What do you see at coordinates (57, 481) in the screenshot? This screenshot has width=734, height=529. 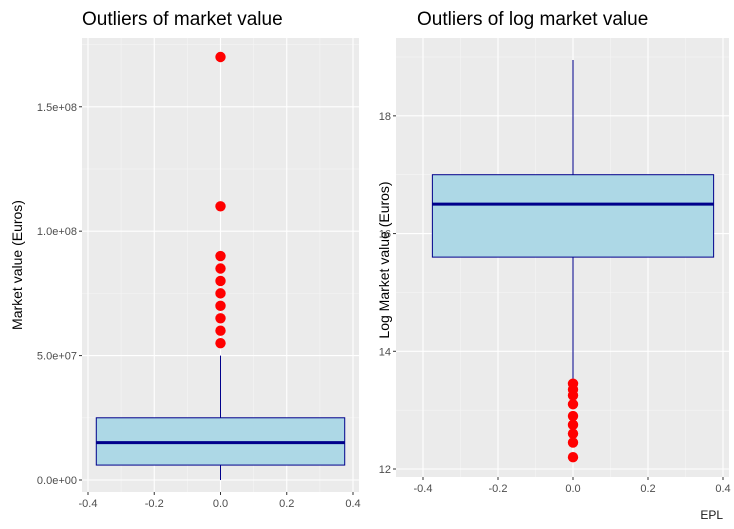 I see `chart-1-y-tick-label: 0.0e+00` at bounding box center [57, 481].